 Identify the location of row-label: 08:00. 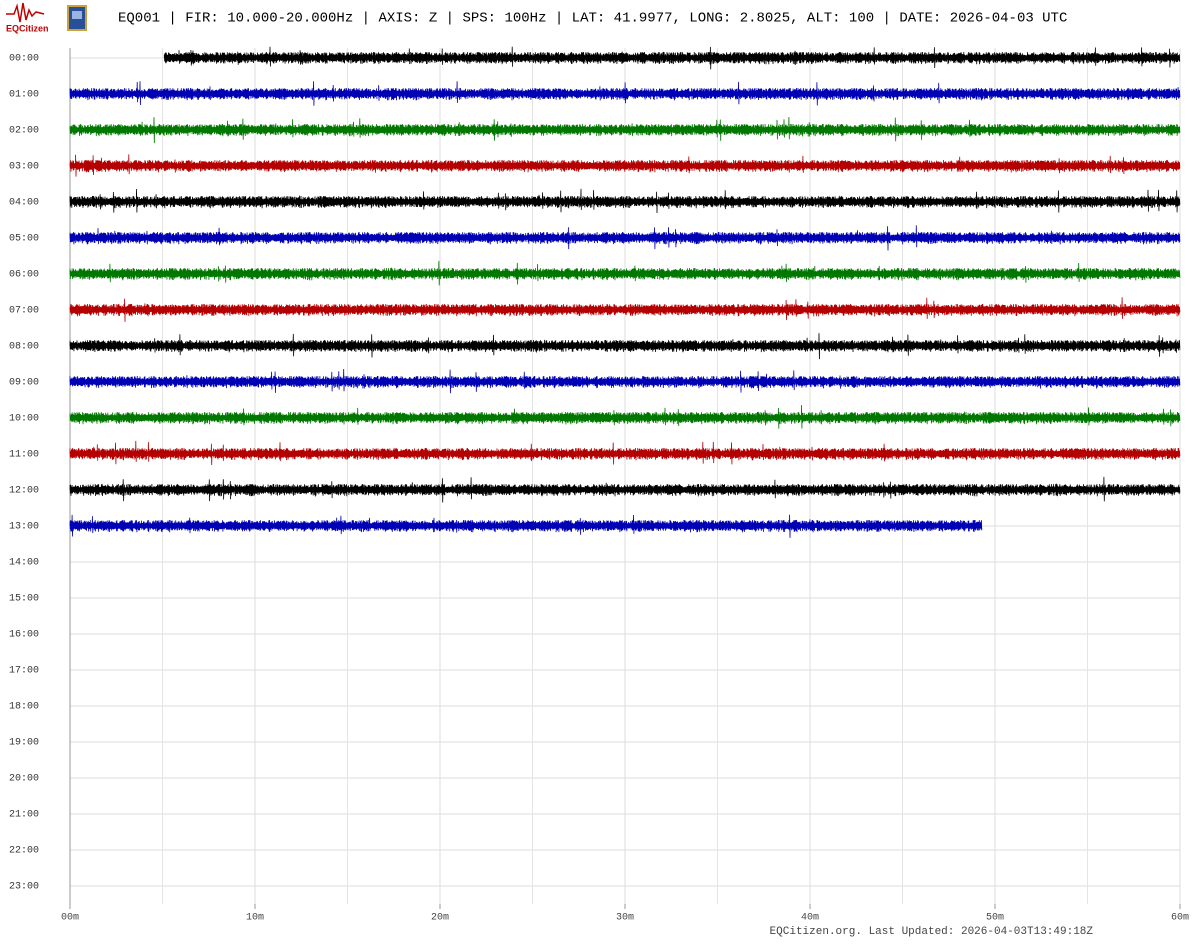
(24, 347).